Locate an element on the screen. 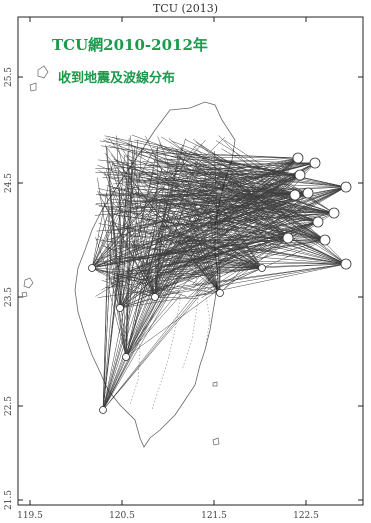 The width and height of the screenshot is (371, 523). mazu-islands is located at coordinates (39, 78).